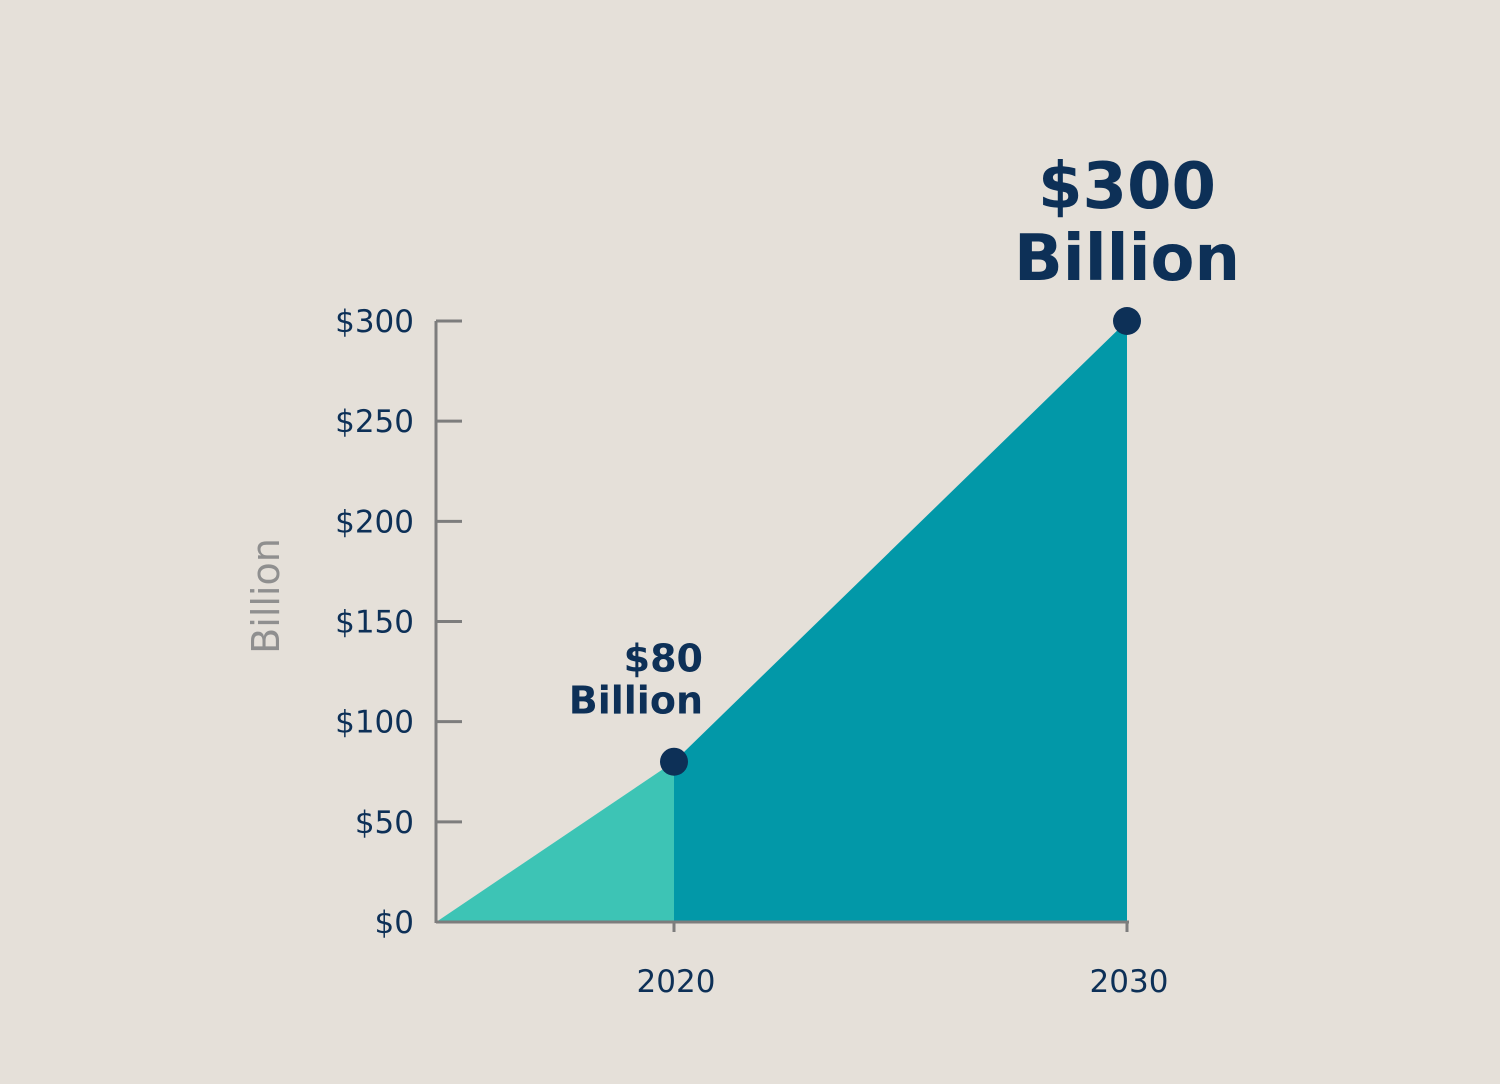  What do you see at coordinates (663, 659) in the screenshot?
I see `data-label-2020: $80` at bounding box center [663, 659].